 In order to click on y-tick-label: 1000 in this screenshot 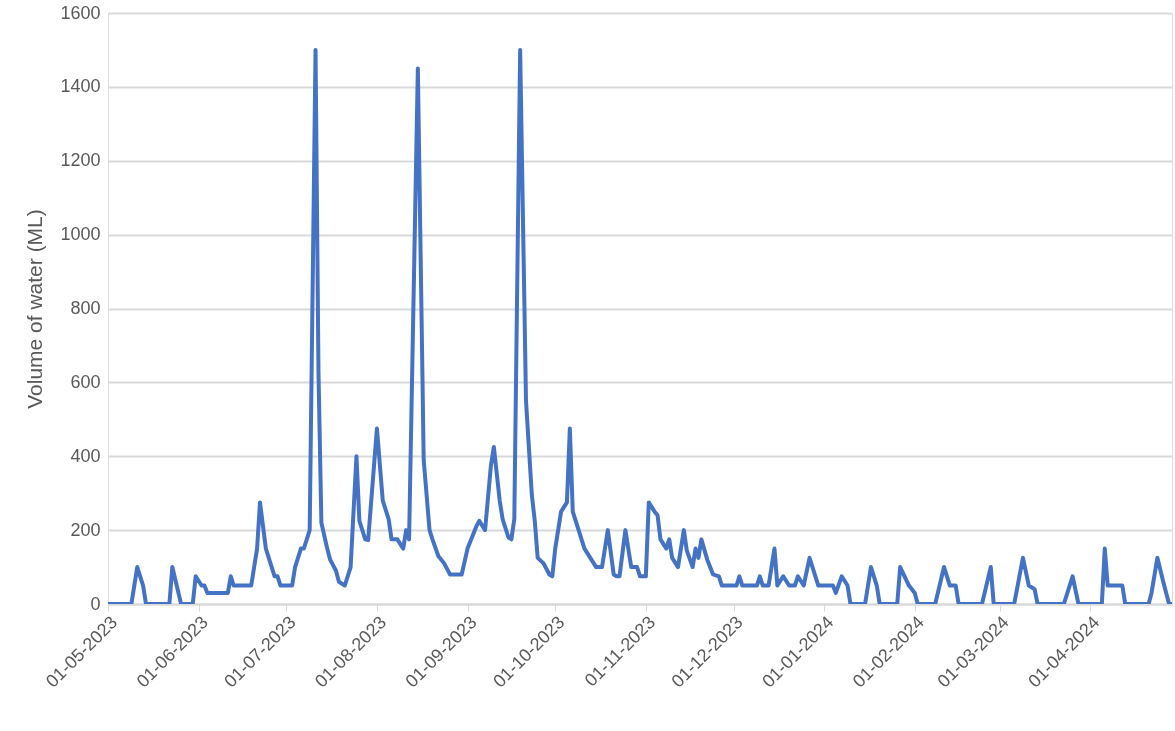, I will do `click(80, 234)`.